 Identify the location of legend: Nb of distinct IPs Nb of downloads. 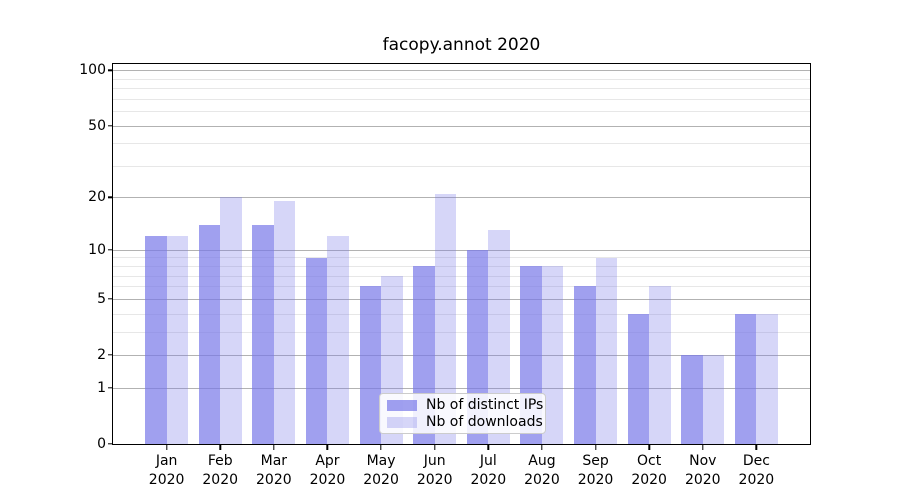
(462, 413).